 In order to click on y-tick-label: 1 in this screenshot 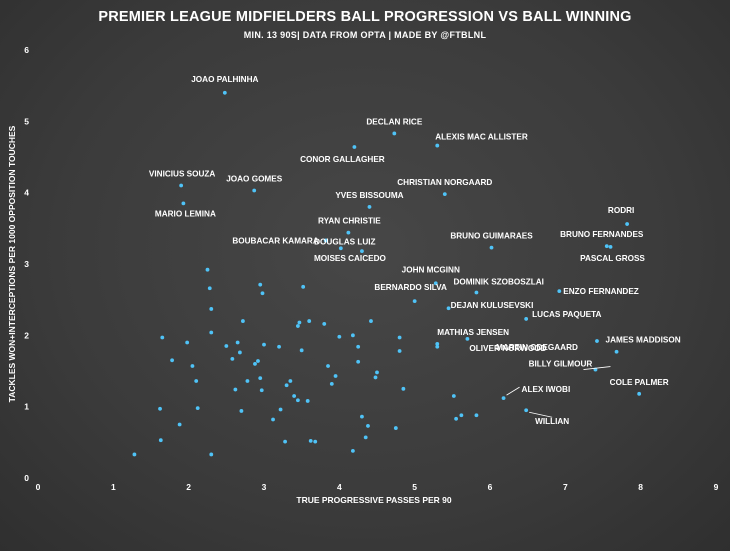, I will do `click(26, 407)`.